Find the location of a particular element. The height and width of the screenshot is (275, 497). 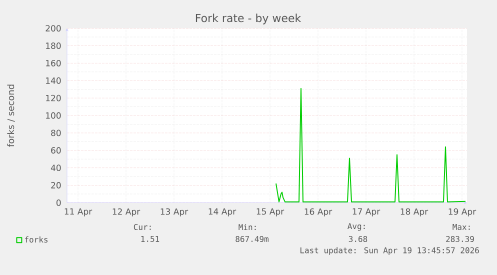

y-tick-label: 40 is located at coordinates (55, 168).